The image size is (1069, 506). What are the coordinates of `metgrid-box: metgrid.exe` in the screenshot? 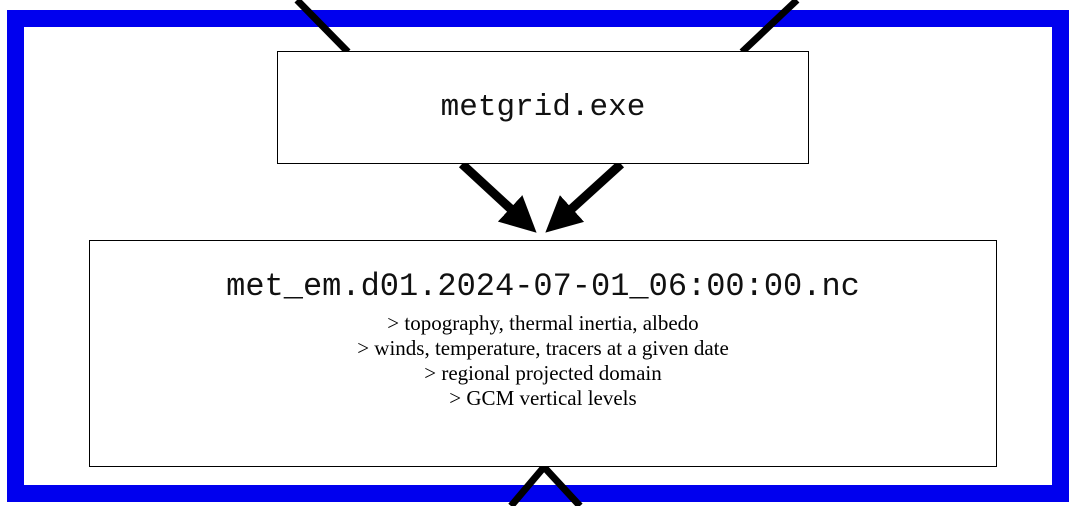 It's located at (543, 107).